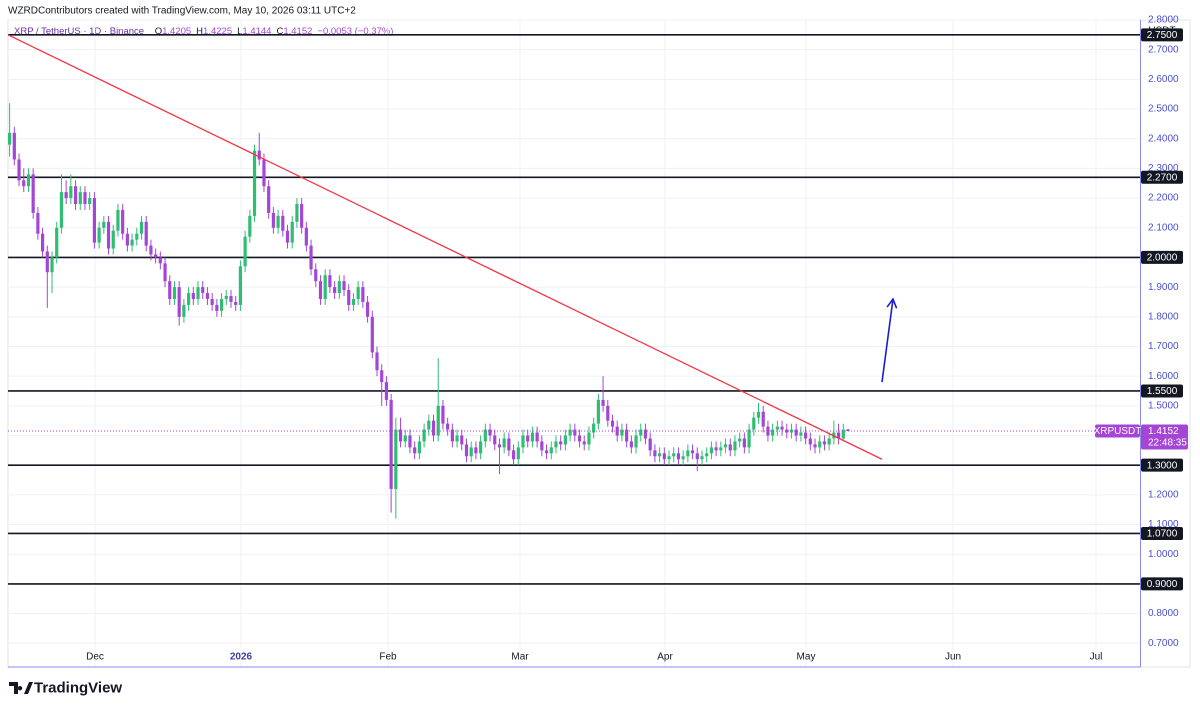  What do you see at coordinates (79, 31) in the screenshot?
I see `symbol-name: XRP / TetherUS · 1D · Binance` at bounding box center [79, 31].